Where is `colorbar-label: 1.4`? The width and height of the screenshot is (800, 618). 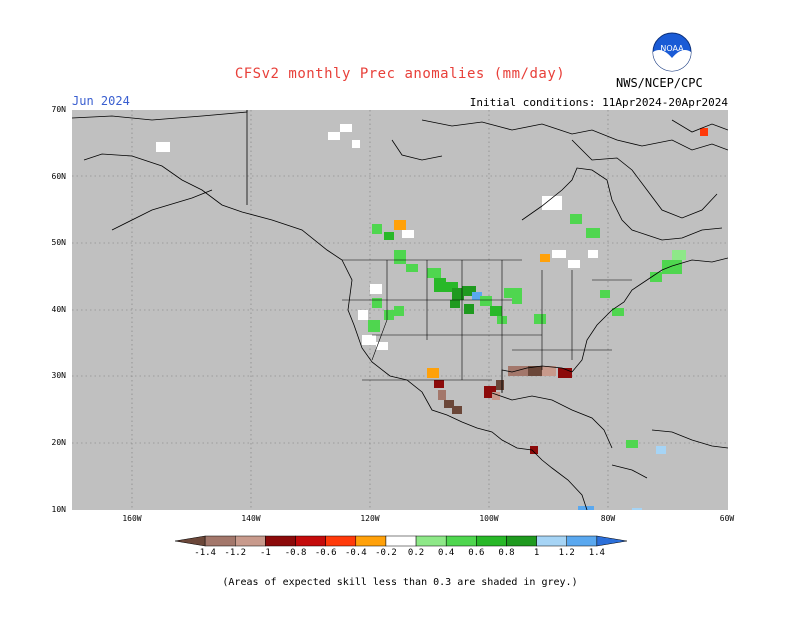 colorbar-label: 1.4 is located at coordinates (596, 553).